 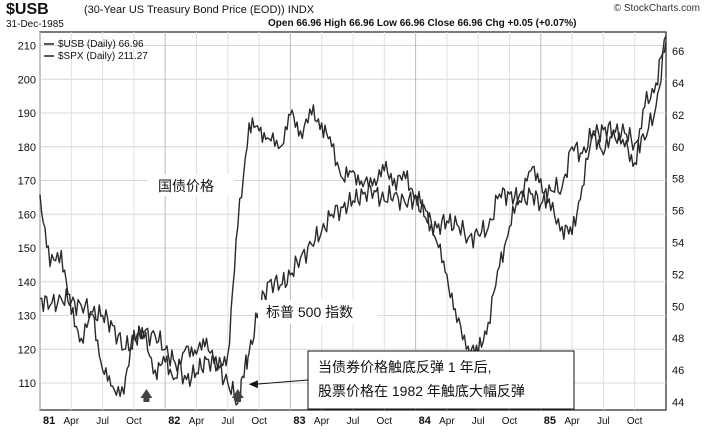 What do you see at coordinates (281, 382) in the screenshot?
I see `callout-arrow-line` at bounding box center [281, 382].